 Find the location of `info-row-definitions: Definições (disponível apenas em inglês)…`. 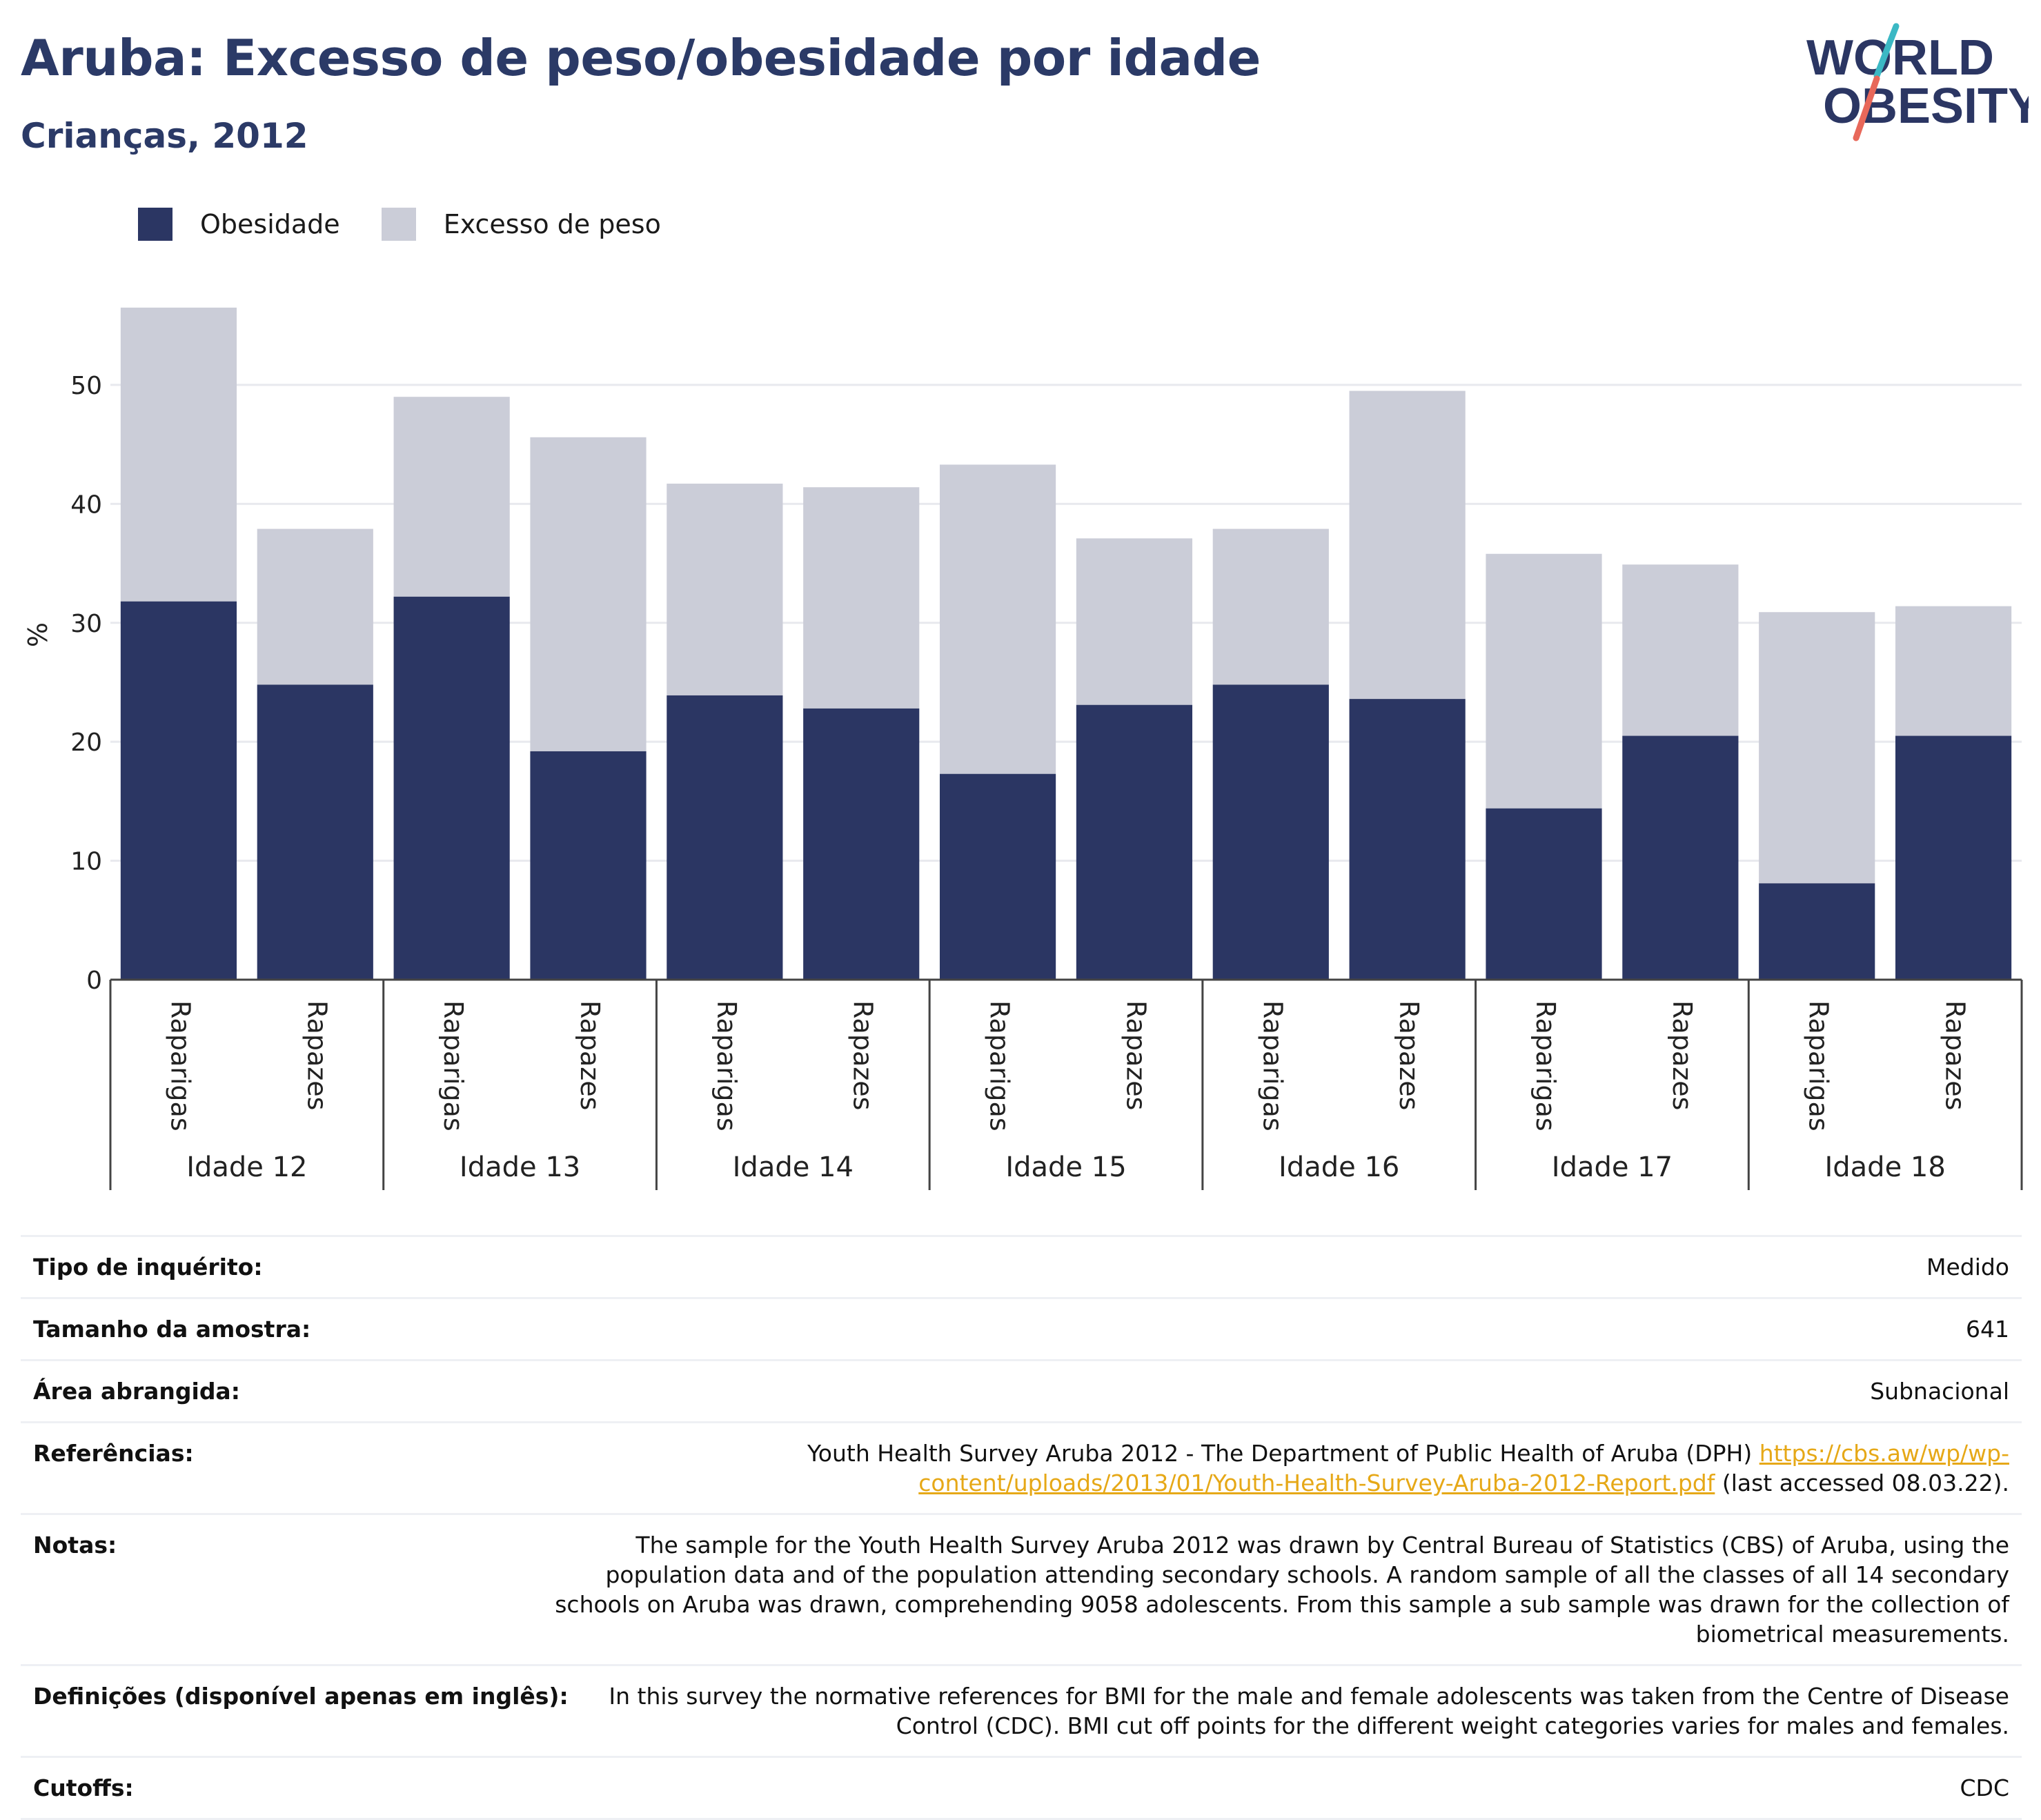

info-row-definitions: Definições (disponível apenas em inglês)… is located at coordinates (1022, 1710).